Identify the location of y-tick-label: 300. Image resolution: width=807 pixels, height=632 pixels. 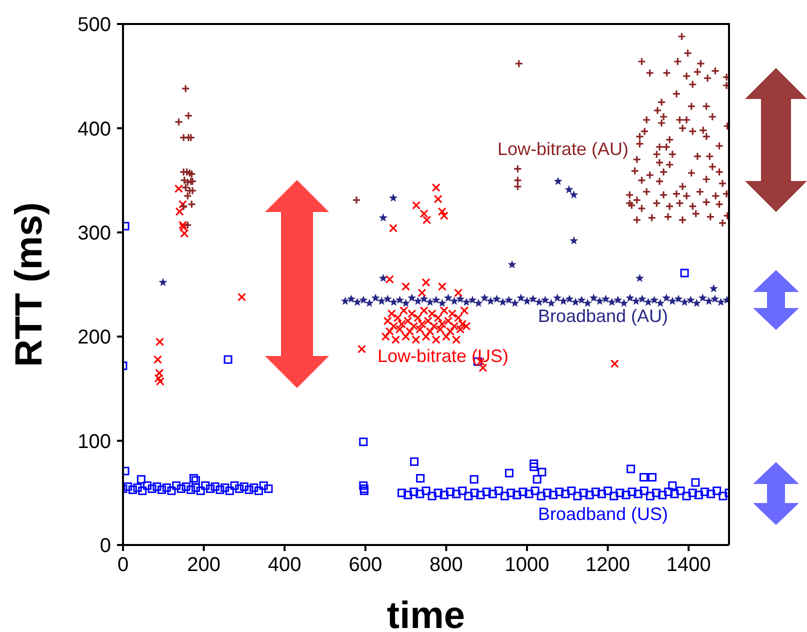
(94, 233).